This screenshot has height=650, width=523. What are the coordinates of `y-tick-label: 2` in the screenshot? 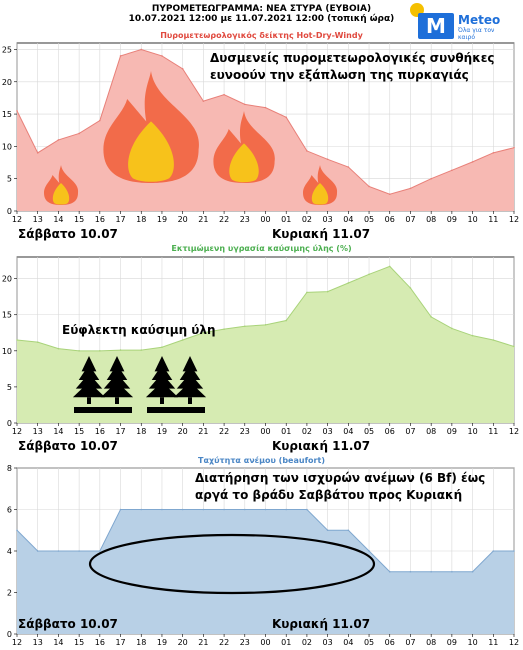 It's located at (9, 593).